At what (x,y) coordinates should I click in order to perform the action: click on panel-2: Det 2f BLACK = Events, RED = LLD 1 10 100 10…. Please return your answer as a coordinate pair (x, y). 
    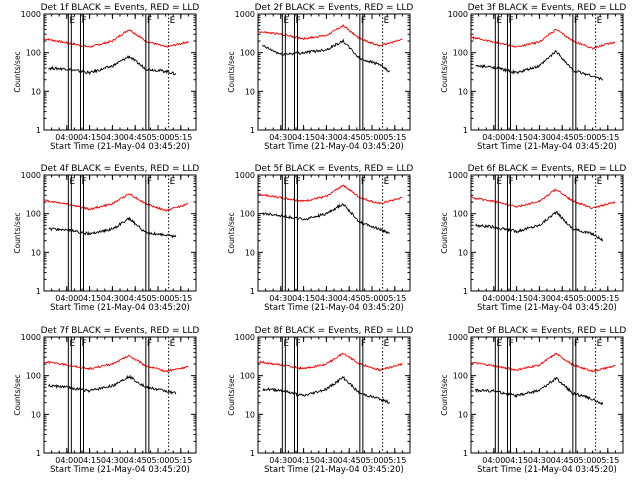
    Looking at the image, I should click on (320, 77).